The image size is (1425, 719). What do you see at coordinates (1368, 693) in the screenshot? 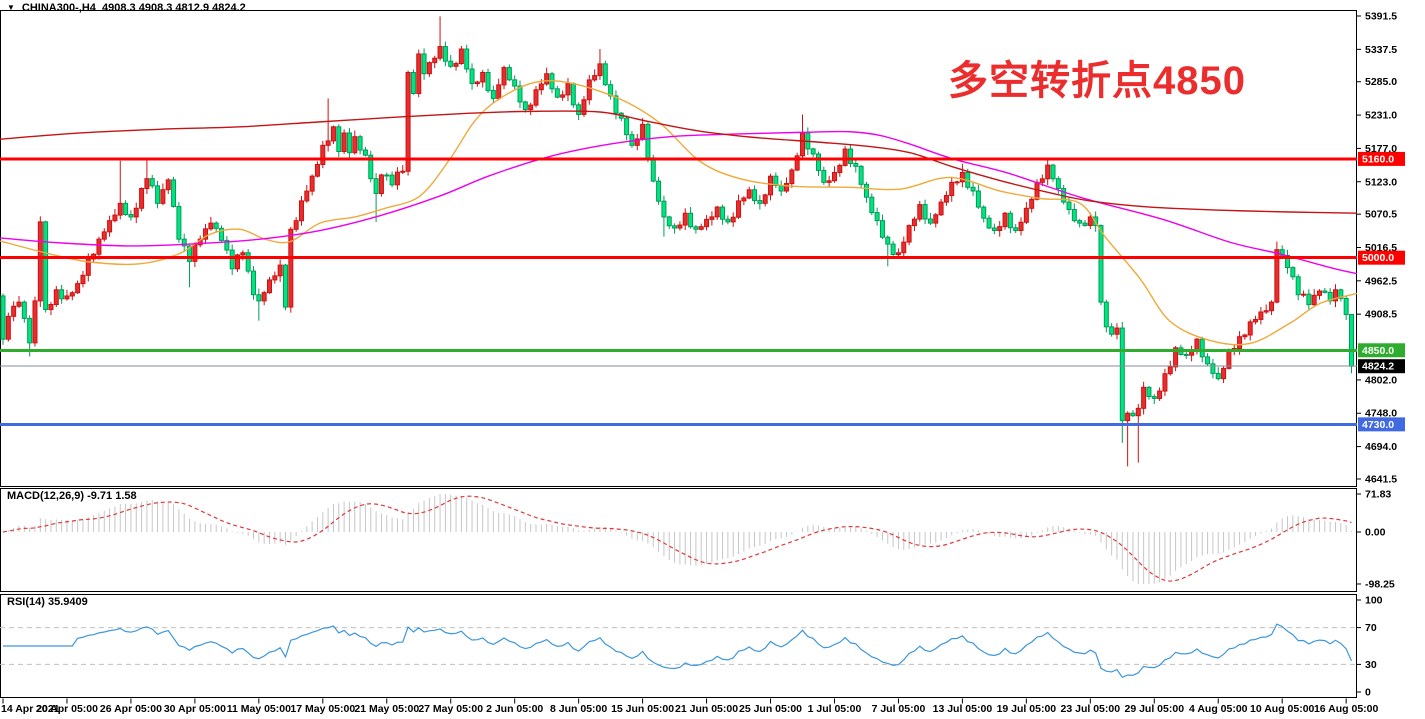
I see `axis-label: 0` at bounding box center [1368, 693].